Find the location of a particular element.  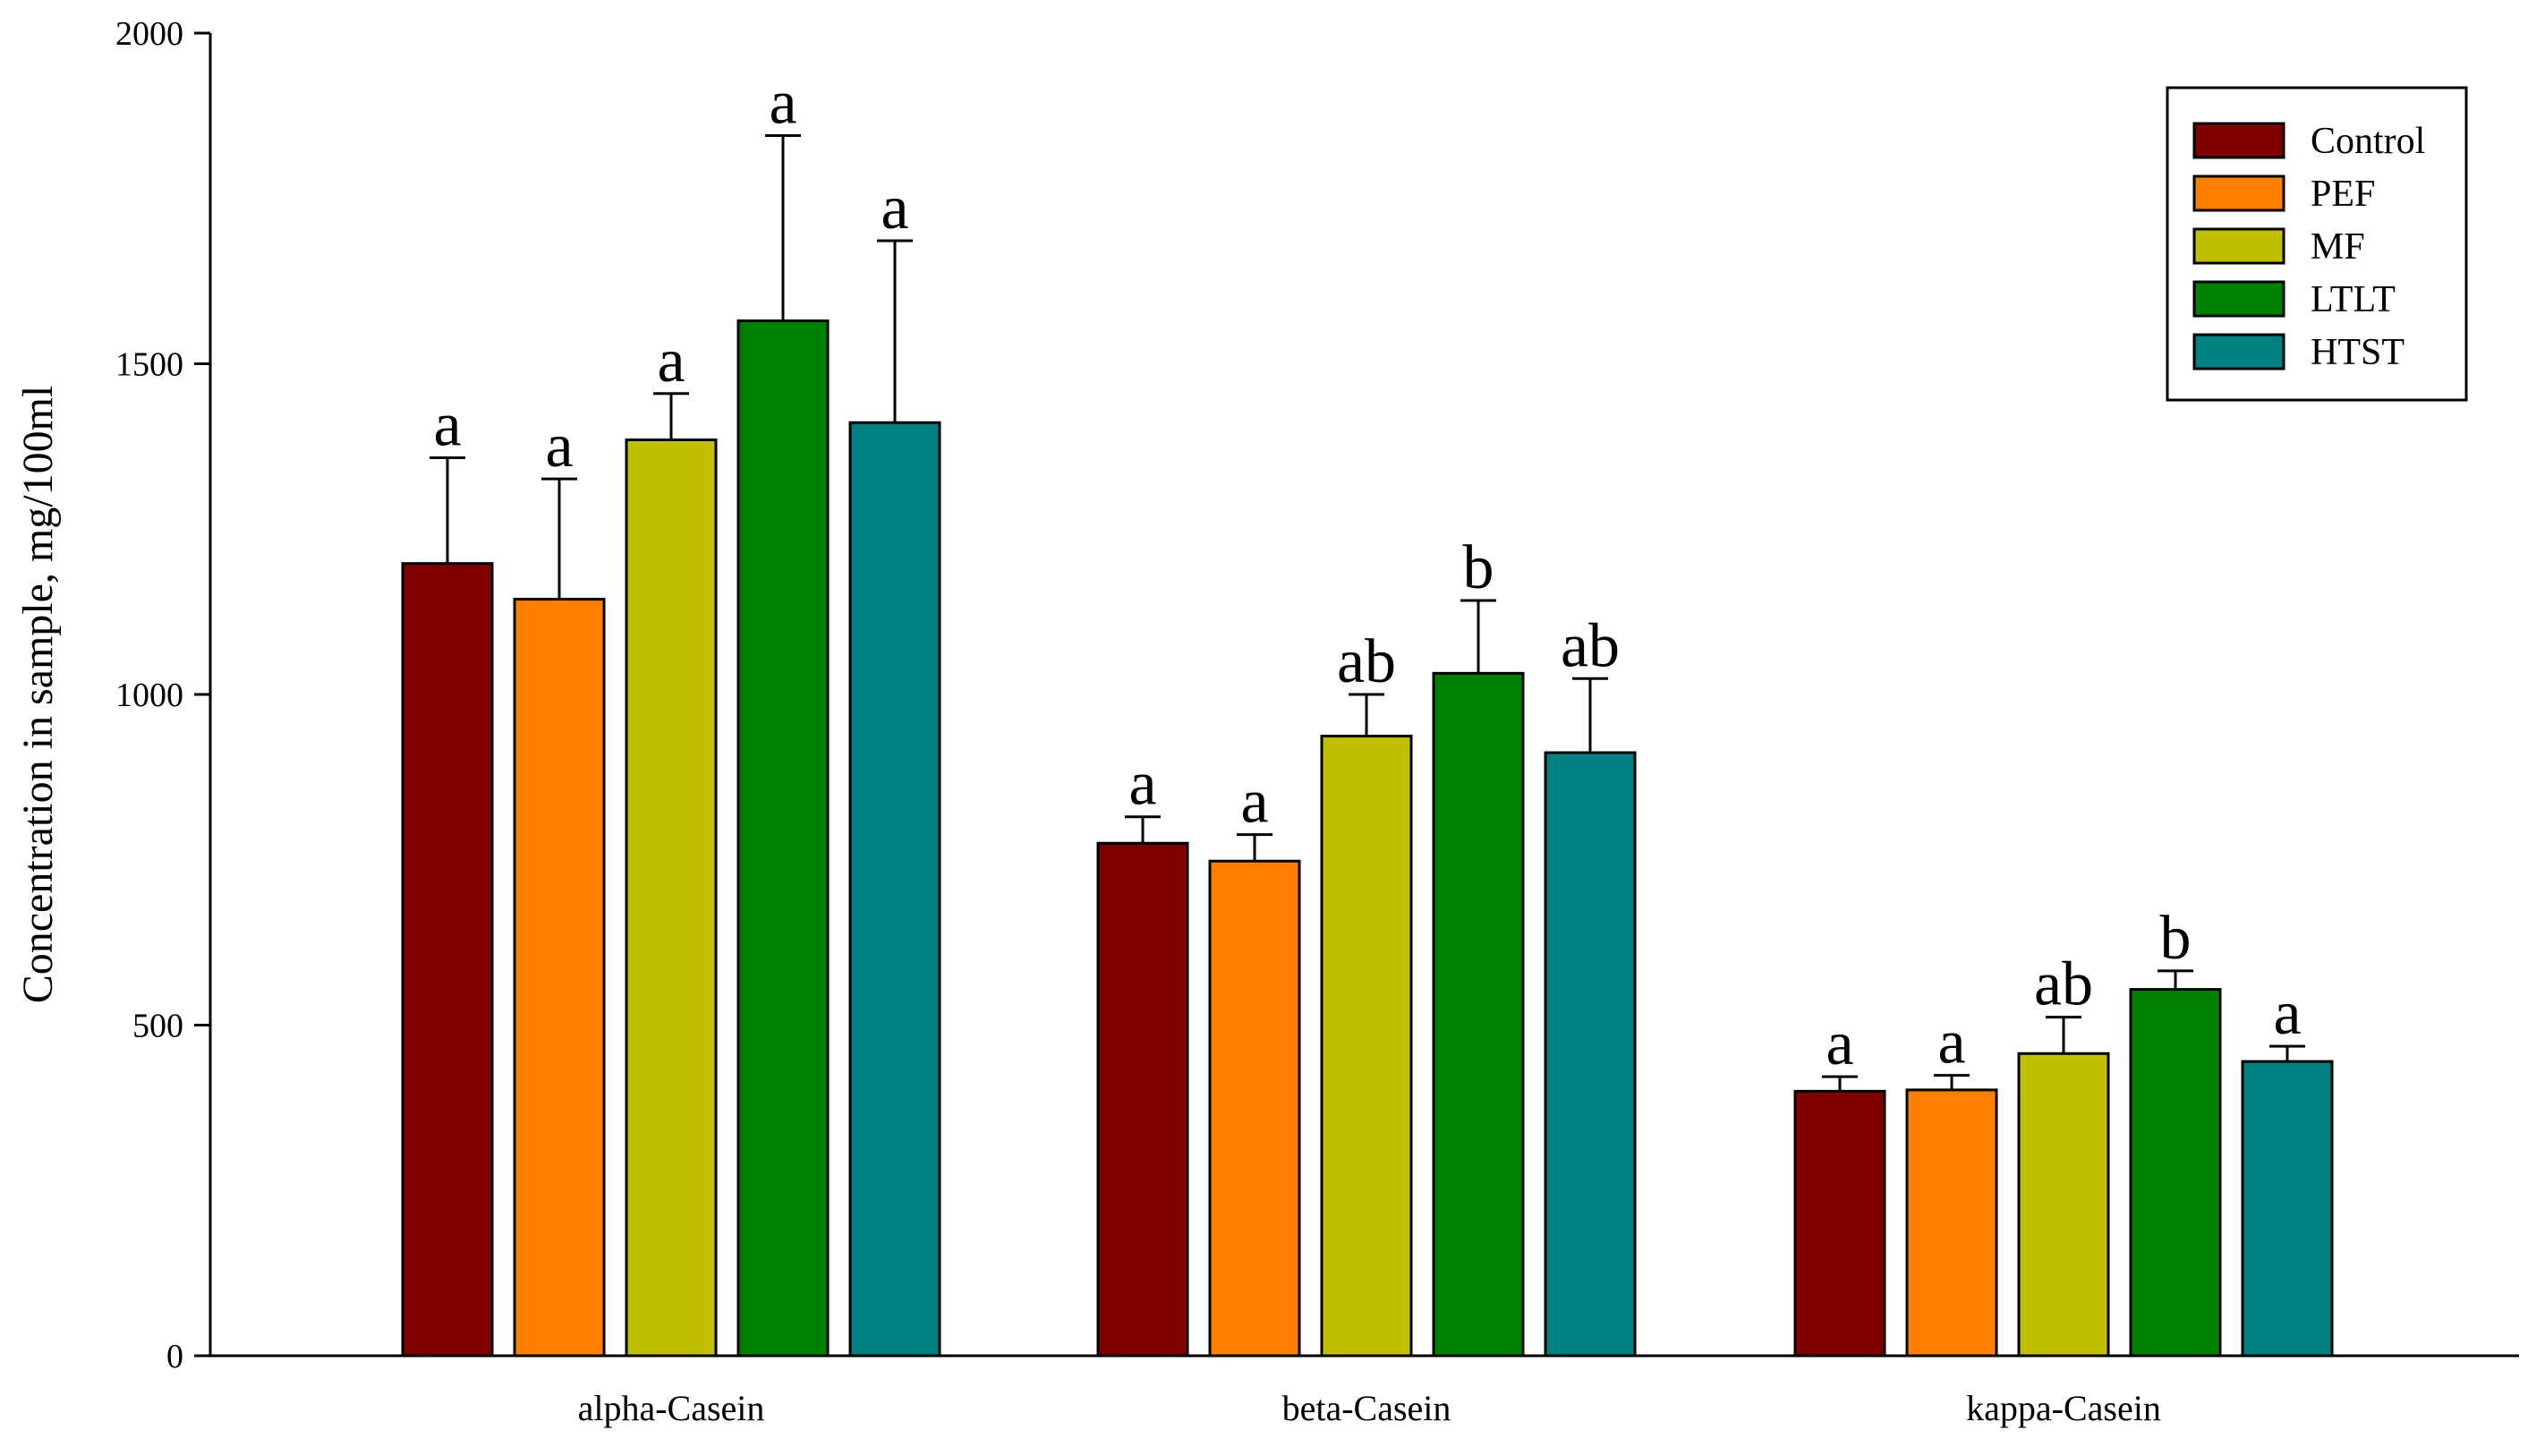

y-axis-title: Concentration in sample, mg/100ml is located at coordinates (38, 695).